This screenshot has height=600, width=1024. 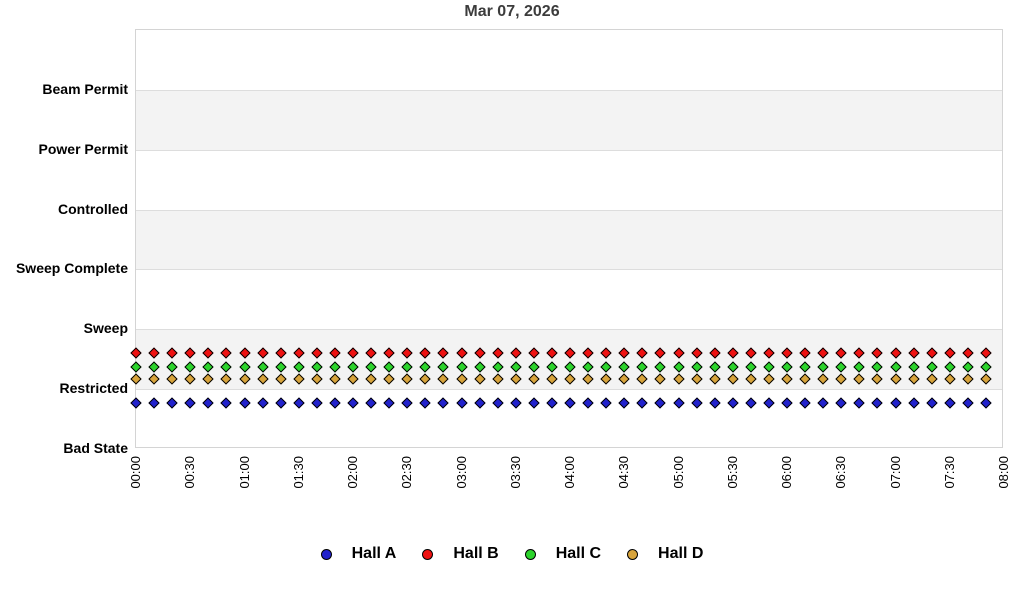 I want to click on legend-label: Hall C, so click(x=578, y=553).